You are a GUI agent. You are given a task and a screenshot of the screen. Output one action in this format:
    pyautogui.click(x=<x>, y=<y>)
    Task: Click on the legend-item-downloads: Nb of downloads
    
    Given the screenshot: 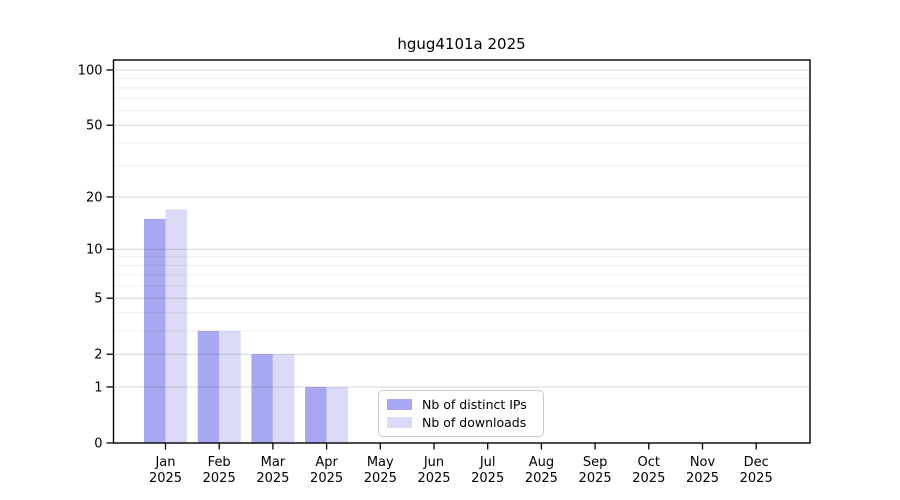 What is the action you would take?
    pyautogui.click(x=463, y=422)
    